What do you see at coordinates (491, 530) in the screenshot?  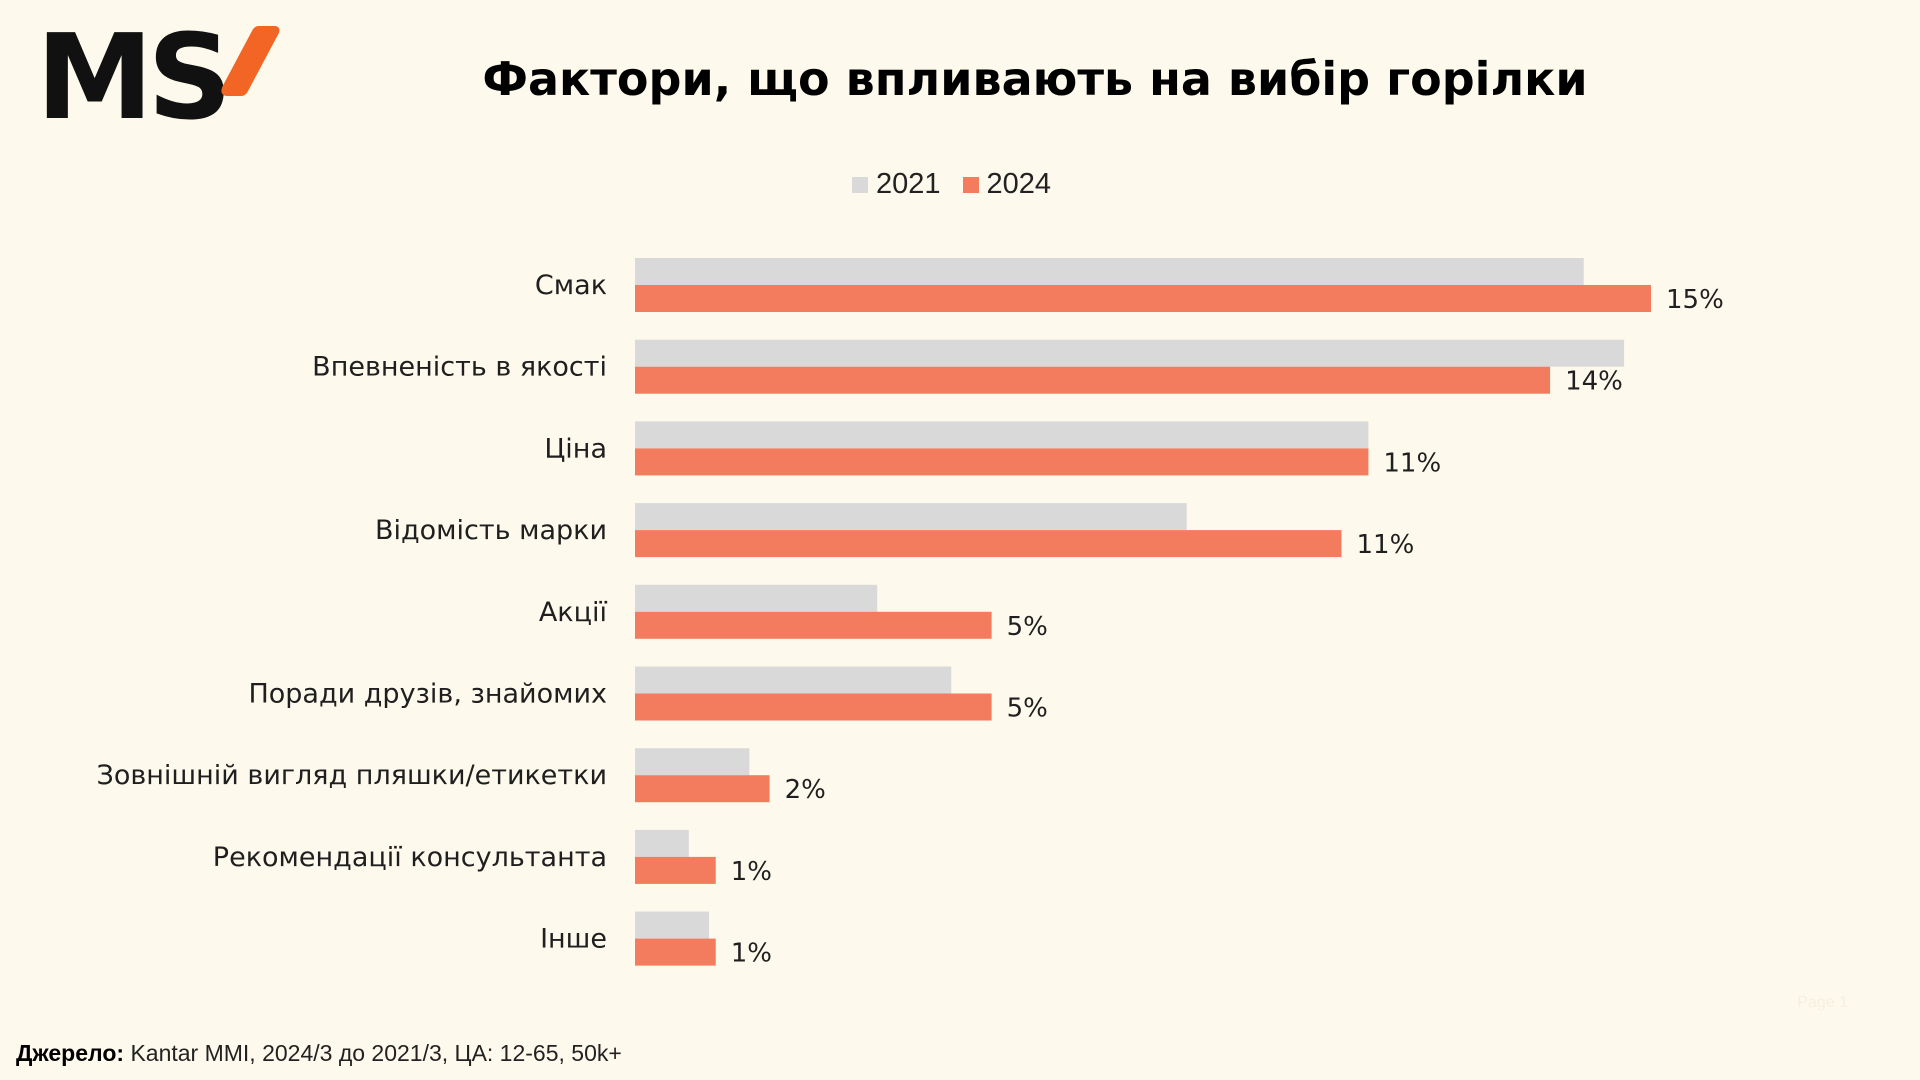 I see `category-label: Відомість марки` at bounding box center [491, 530].